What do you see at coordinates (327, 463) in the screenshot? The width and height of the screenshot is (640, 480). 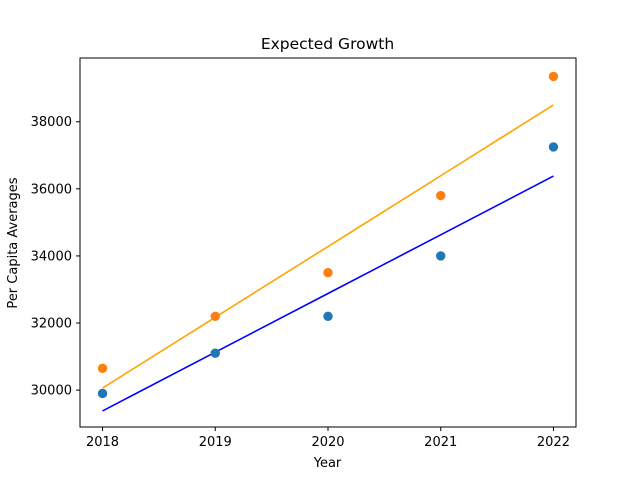 I see `x-axis-label: Year` at bounding box center [327, 463].